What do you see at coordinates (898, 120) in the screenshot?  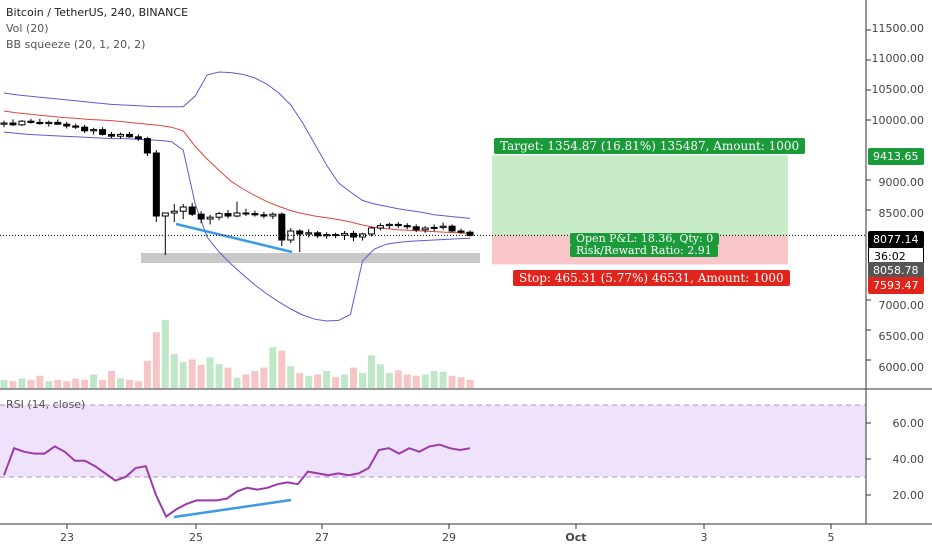 I see `price-tick: 10000.00` at bounding box center [898, 120].